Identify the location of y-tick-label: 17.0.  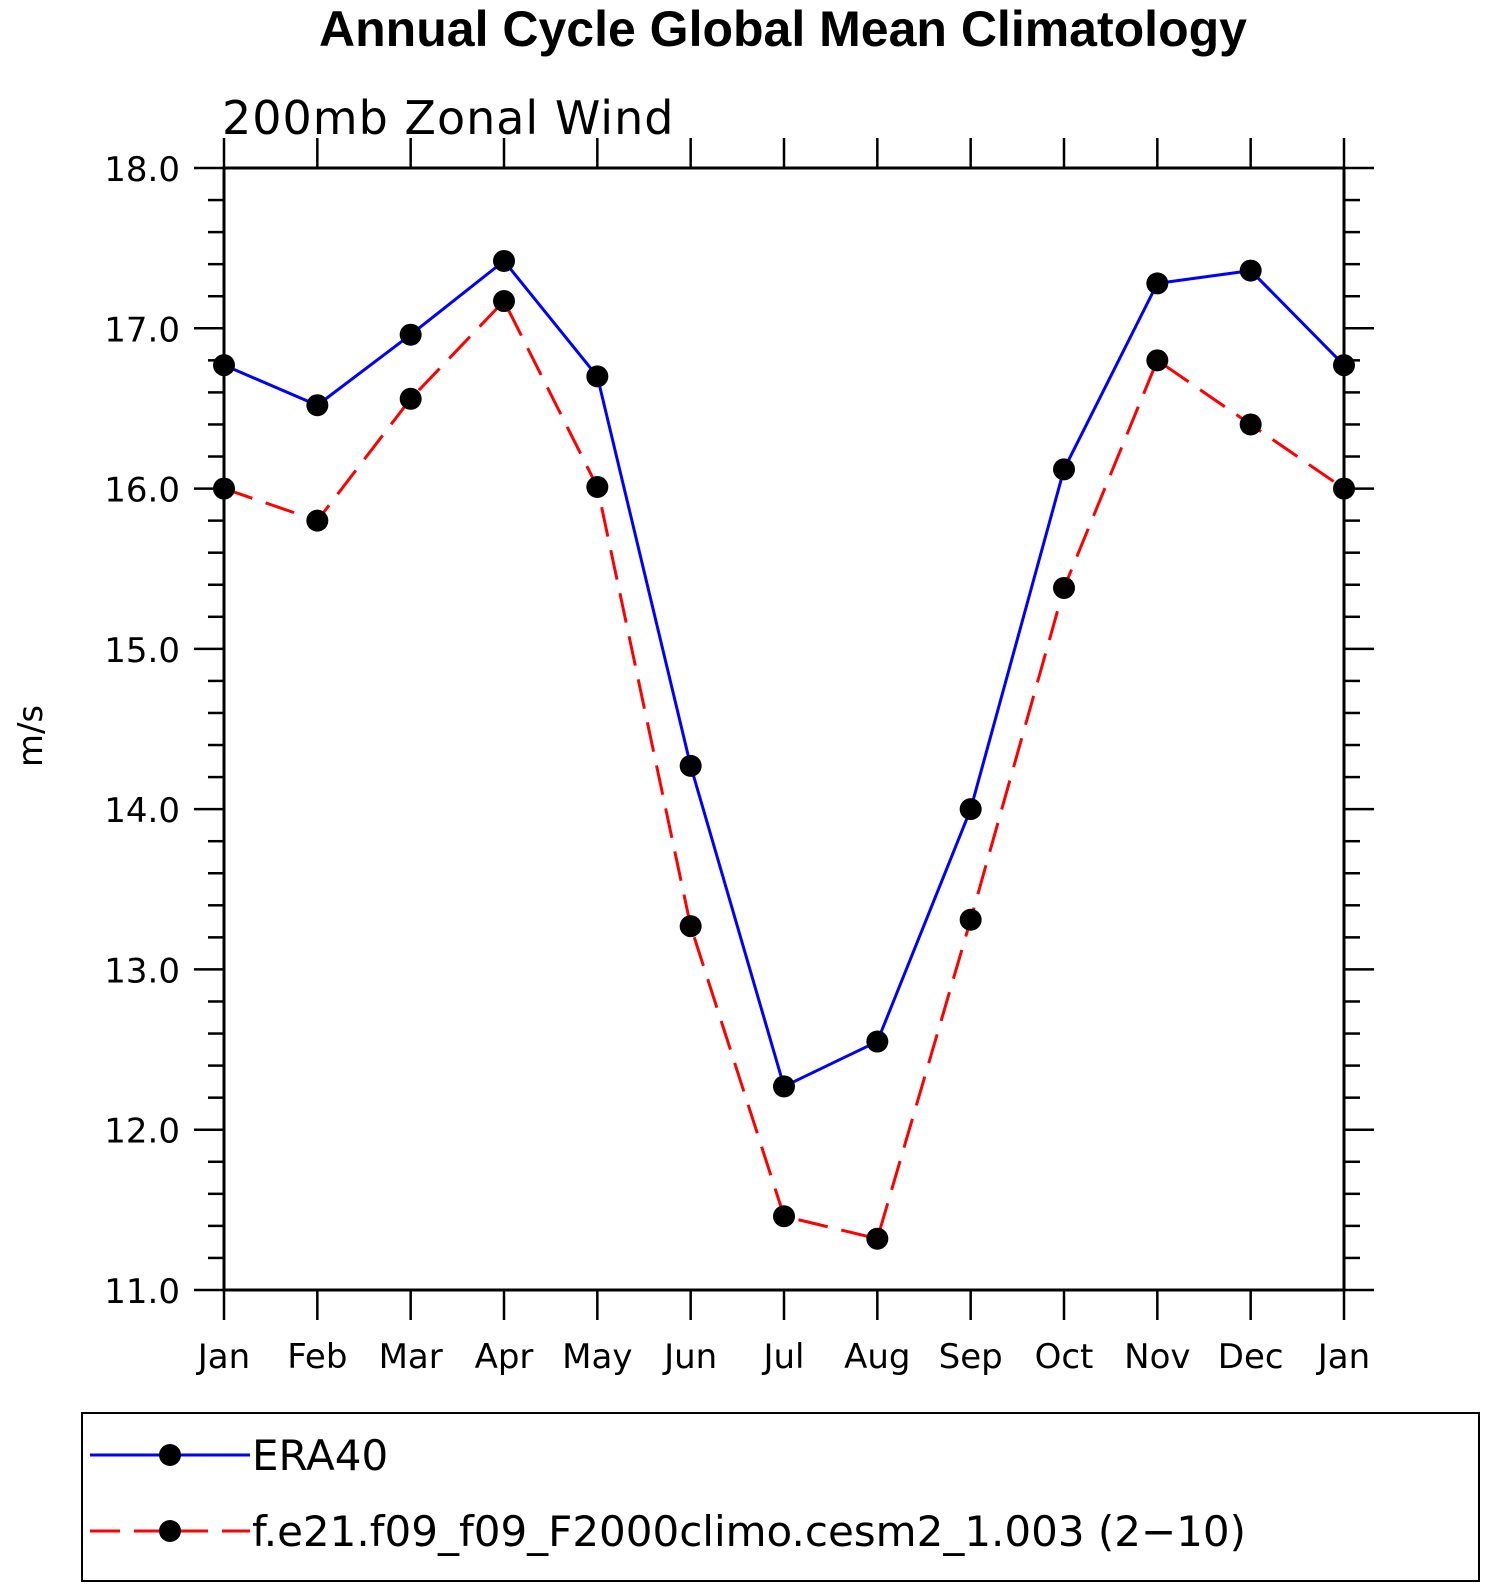
(142, 330).